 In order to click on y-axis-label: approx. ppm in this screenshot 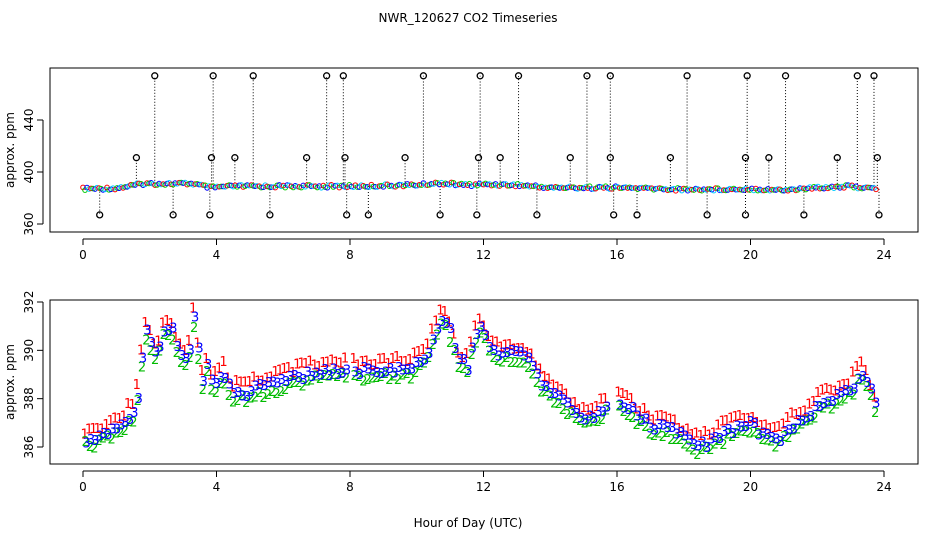, I will do `click(10, 150)`.